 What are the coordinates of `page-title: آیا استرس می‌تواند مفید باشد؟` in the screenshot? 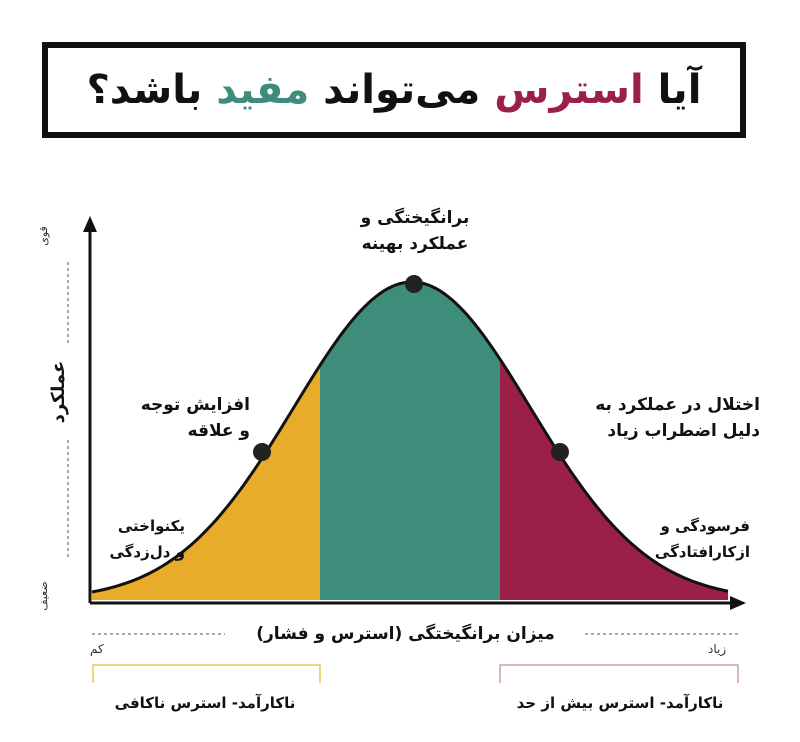 It's located at (394, 90).